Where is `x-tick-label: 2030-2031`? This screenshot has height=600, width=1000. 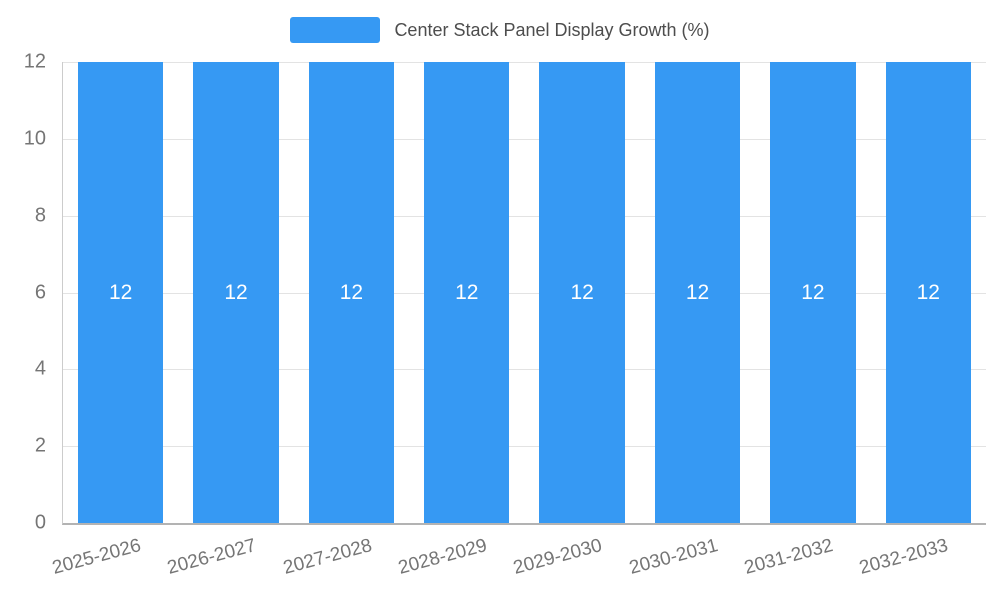
x-tick-label: 2030-2031 is located at coordinates (673, 557).